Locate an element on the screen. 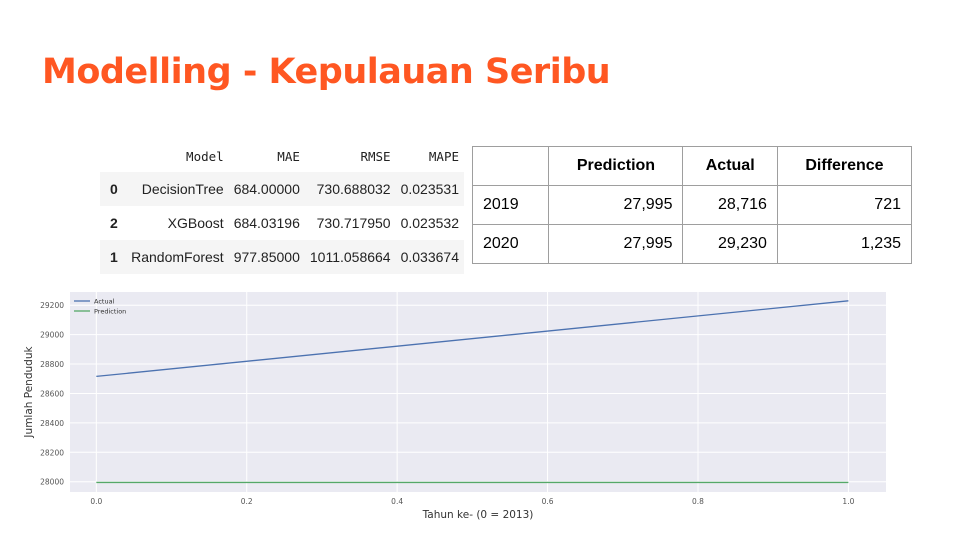 This screenshot has width=960, height=540. comparison-header-actual: Actual is located at coordinates (730, 166).